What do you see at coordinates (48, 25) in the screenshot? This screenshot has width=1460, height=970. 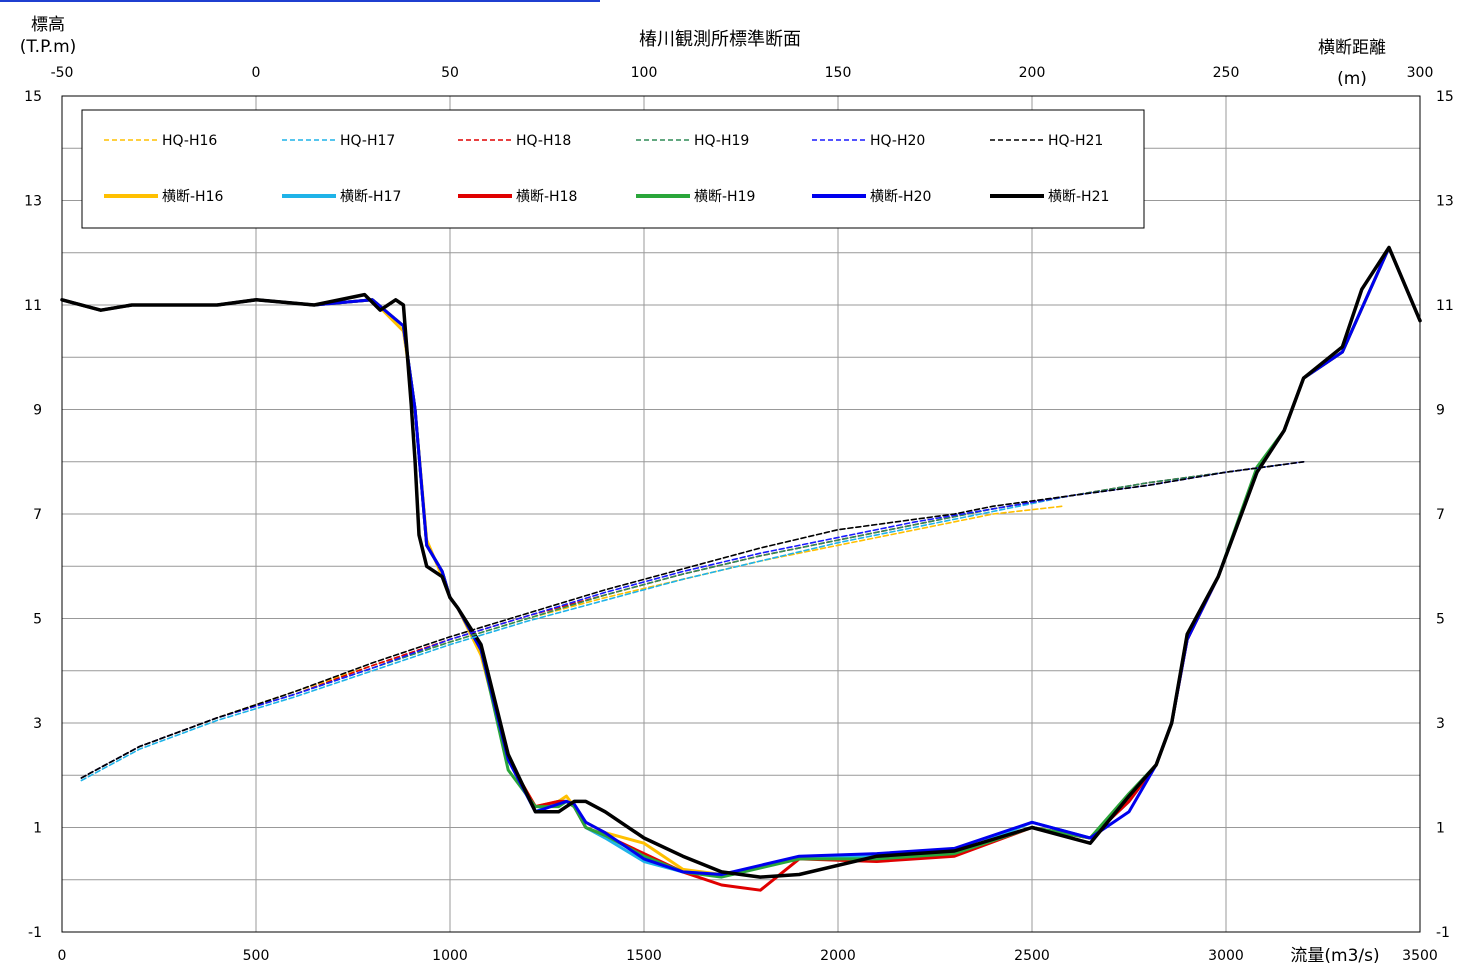 I see `y-axis-label-line1: 標高` at bounding box center [48, 25].